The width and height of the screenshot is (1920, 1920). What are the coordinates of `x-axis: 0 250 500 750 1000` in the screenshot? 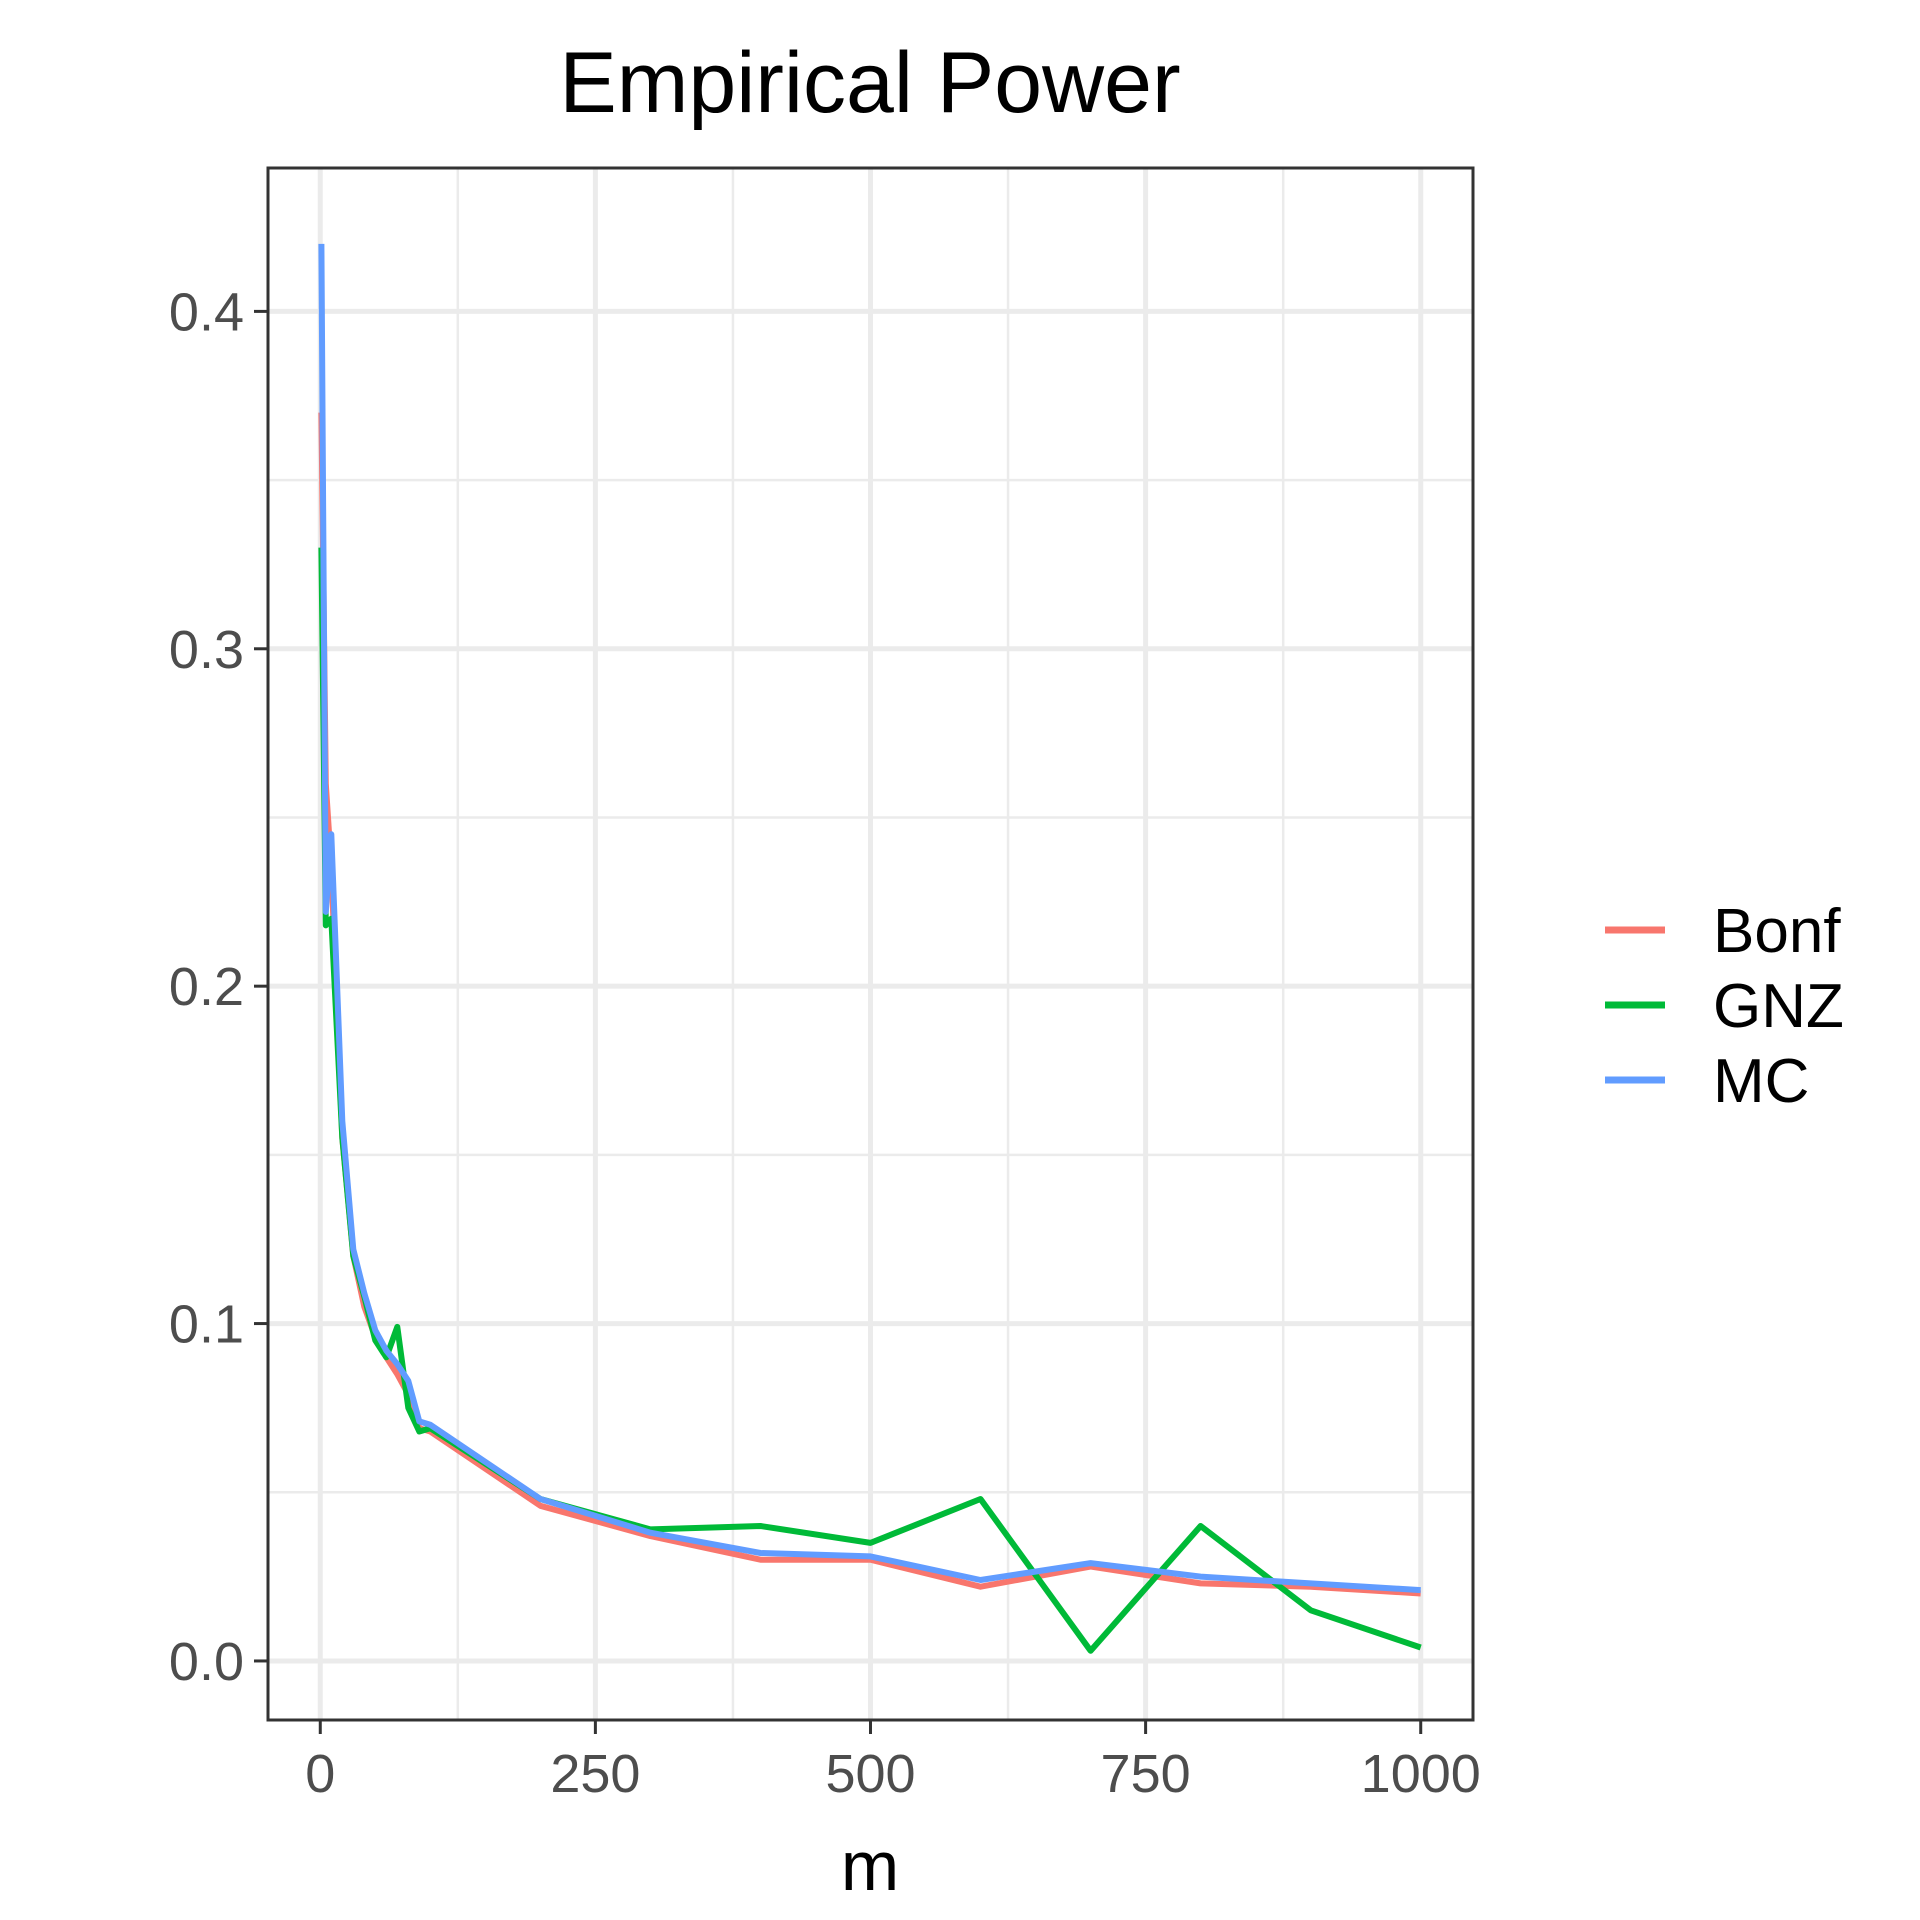 It's located at (893, 1762).